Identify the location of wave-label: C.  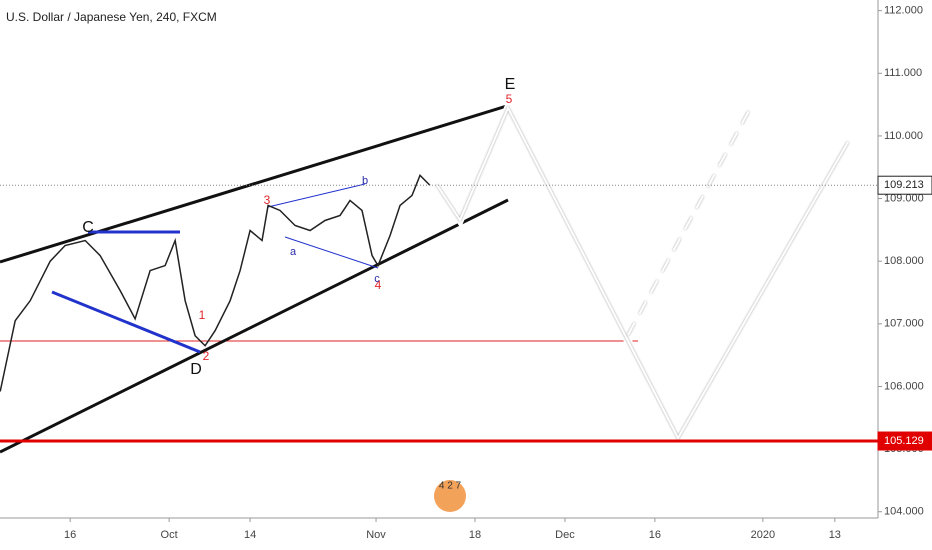
(88, 227).